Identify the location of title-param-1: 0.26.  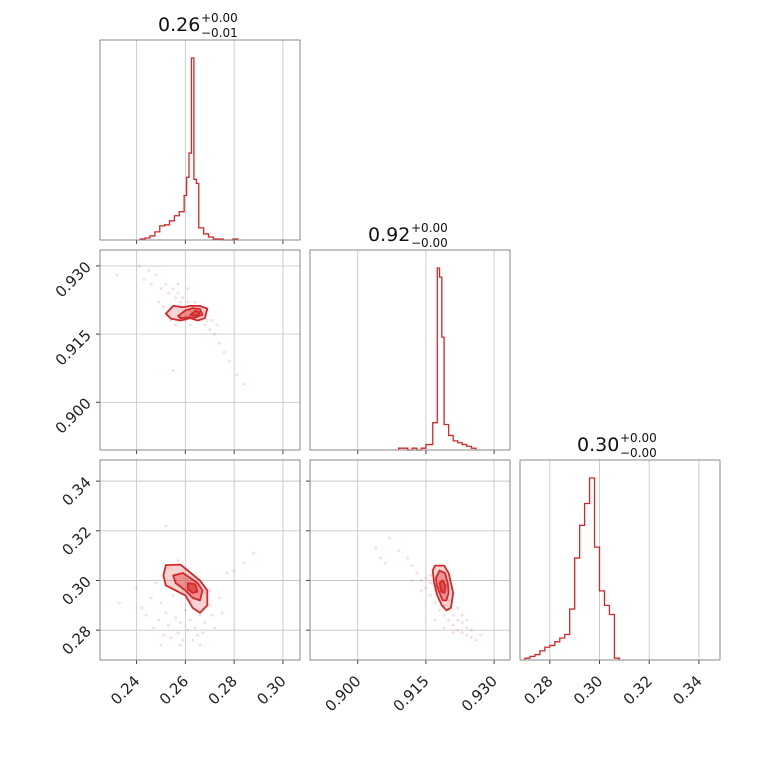
(179, 25).